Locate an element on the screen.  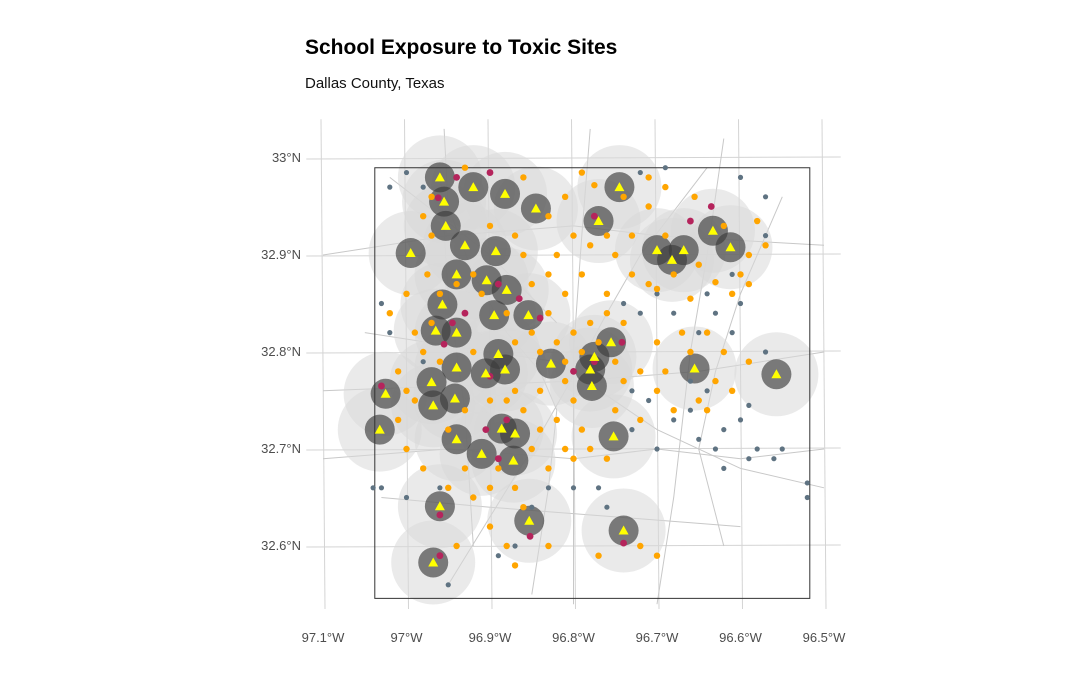
lon-tick-label: 96.6°W is located at coordinates (741, 637).